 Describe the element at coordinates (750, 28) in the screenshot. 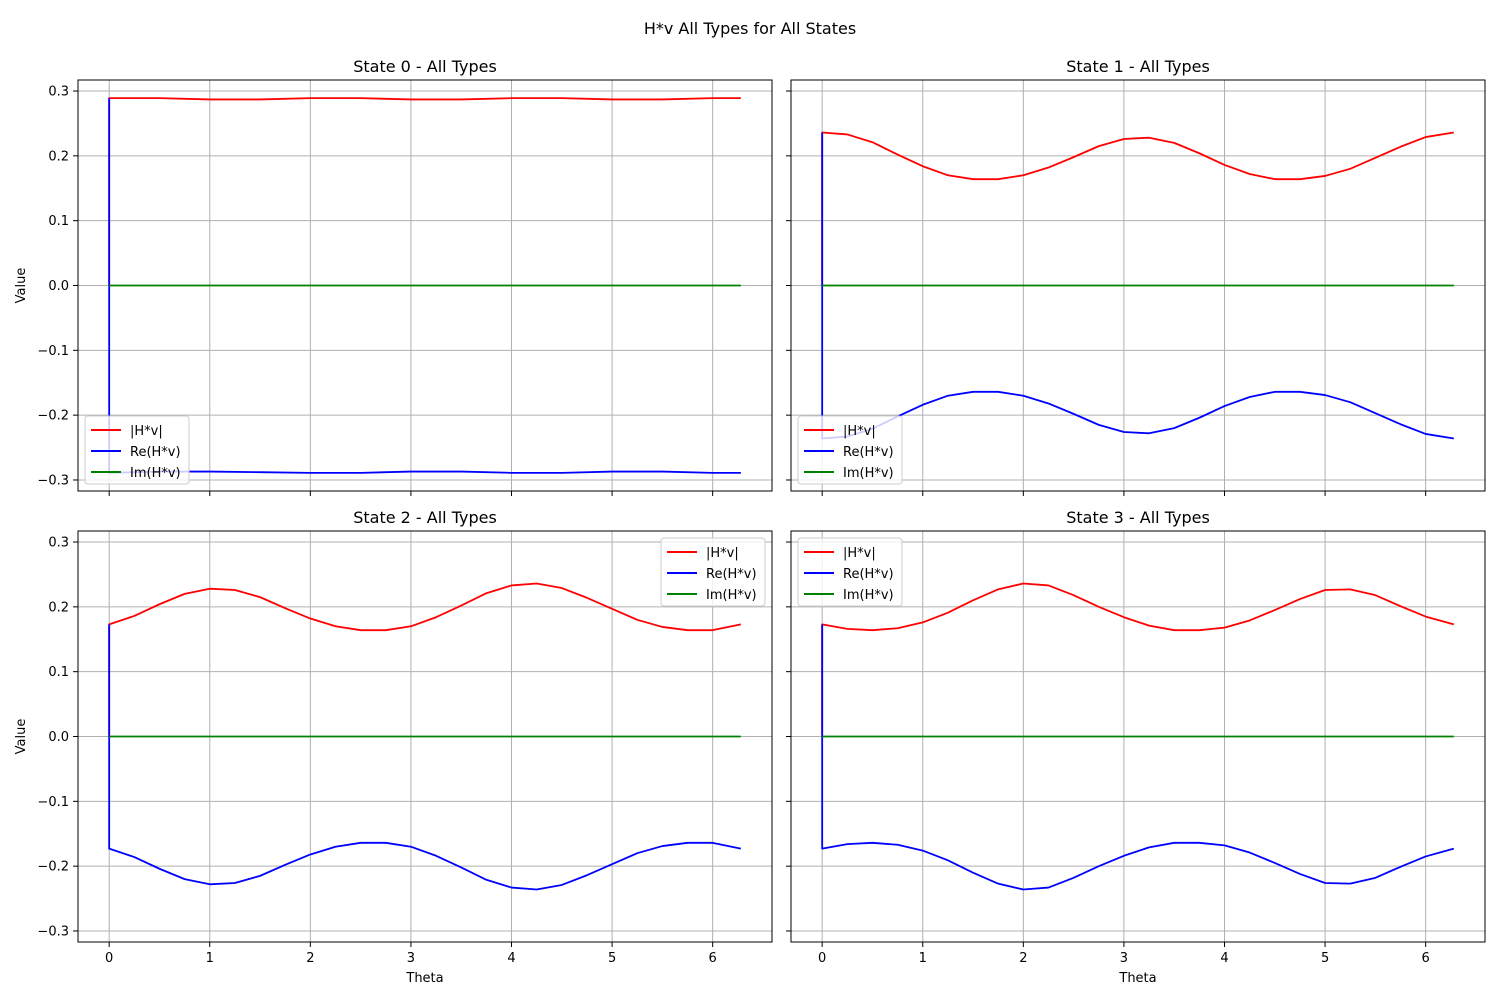

I see `figure-suptitle: H*v All Types for All States` at that location.